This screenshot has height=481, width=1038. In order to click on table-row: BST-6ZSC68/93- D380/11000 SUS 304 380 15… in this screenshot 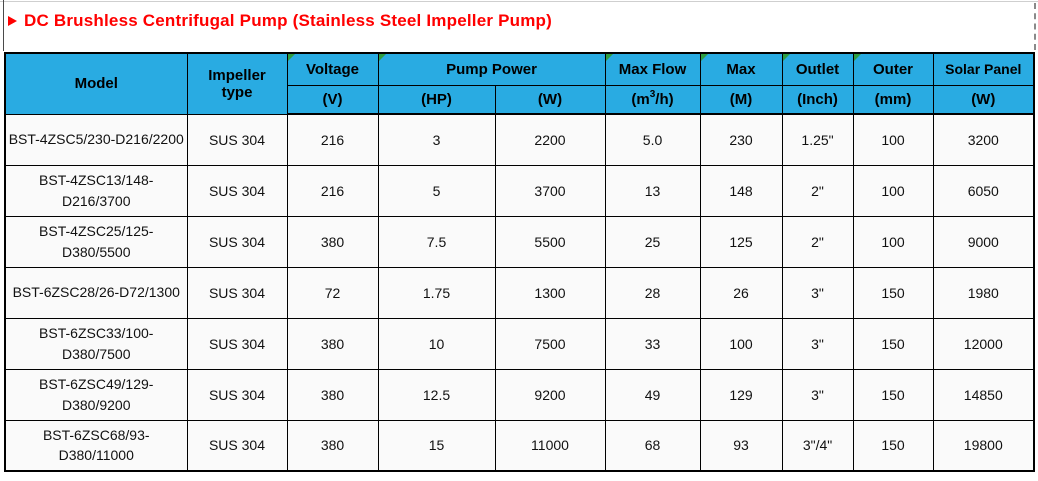, I will do `click(519, 445)`.